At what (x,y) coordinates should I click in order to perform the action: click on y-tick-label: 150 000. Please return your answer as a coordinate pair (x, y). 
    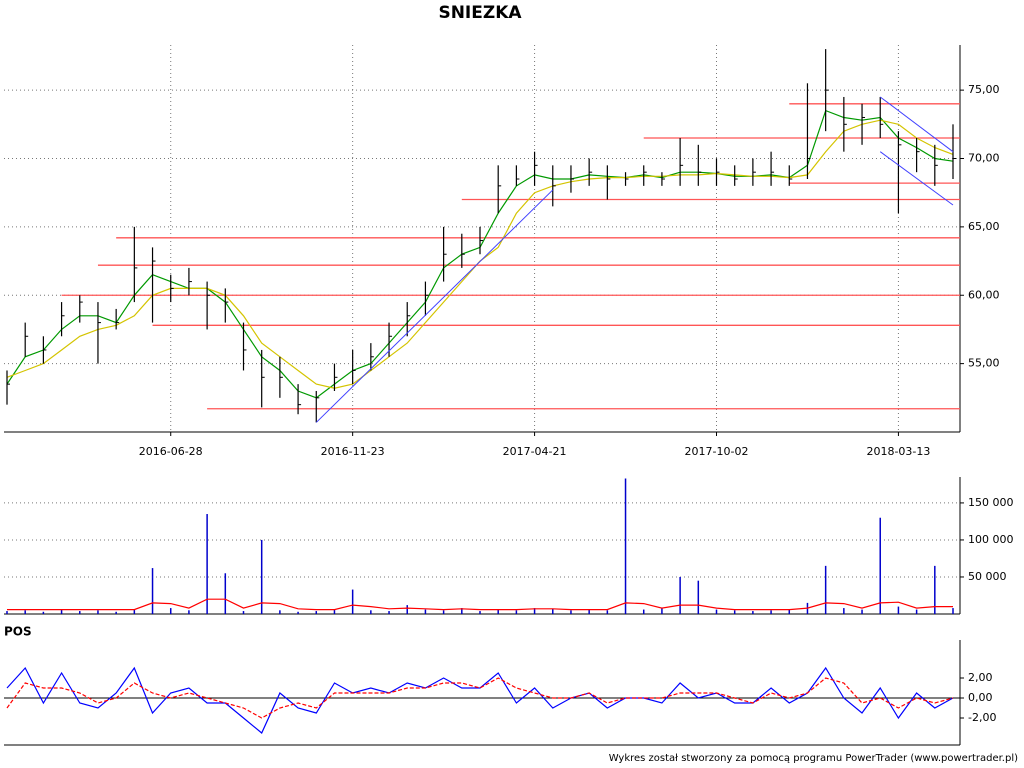
    Looking at the image, I should click on (991, 502).